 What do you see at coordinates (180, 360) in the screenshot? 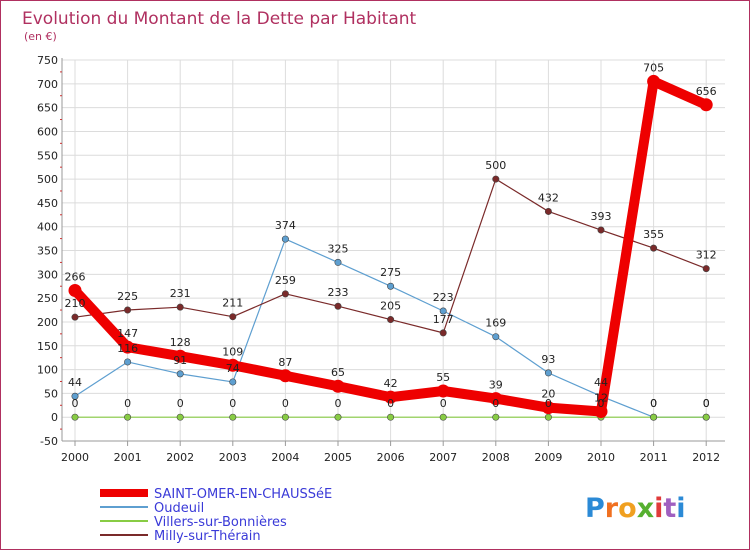
I see `data-label: 91` at bounding box center [180, 360].